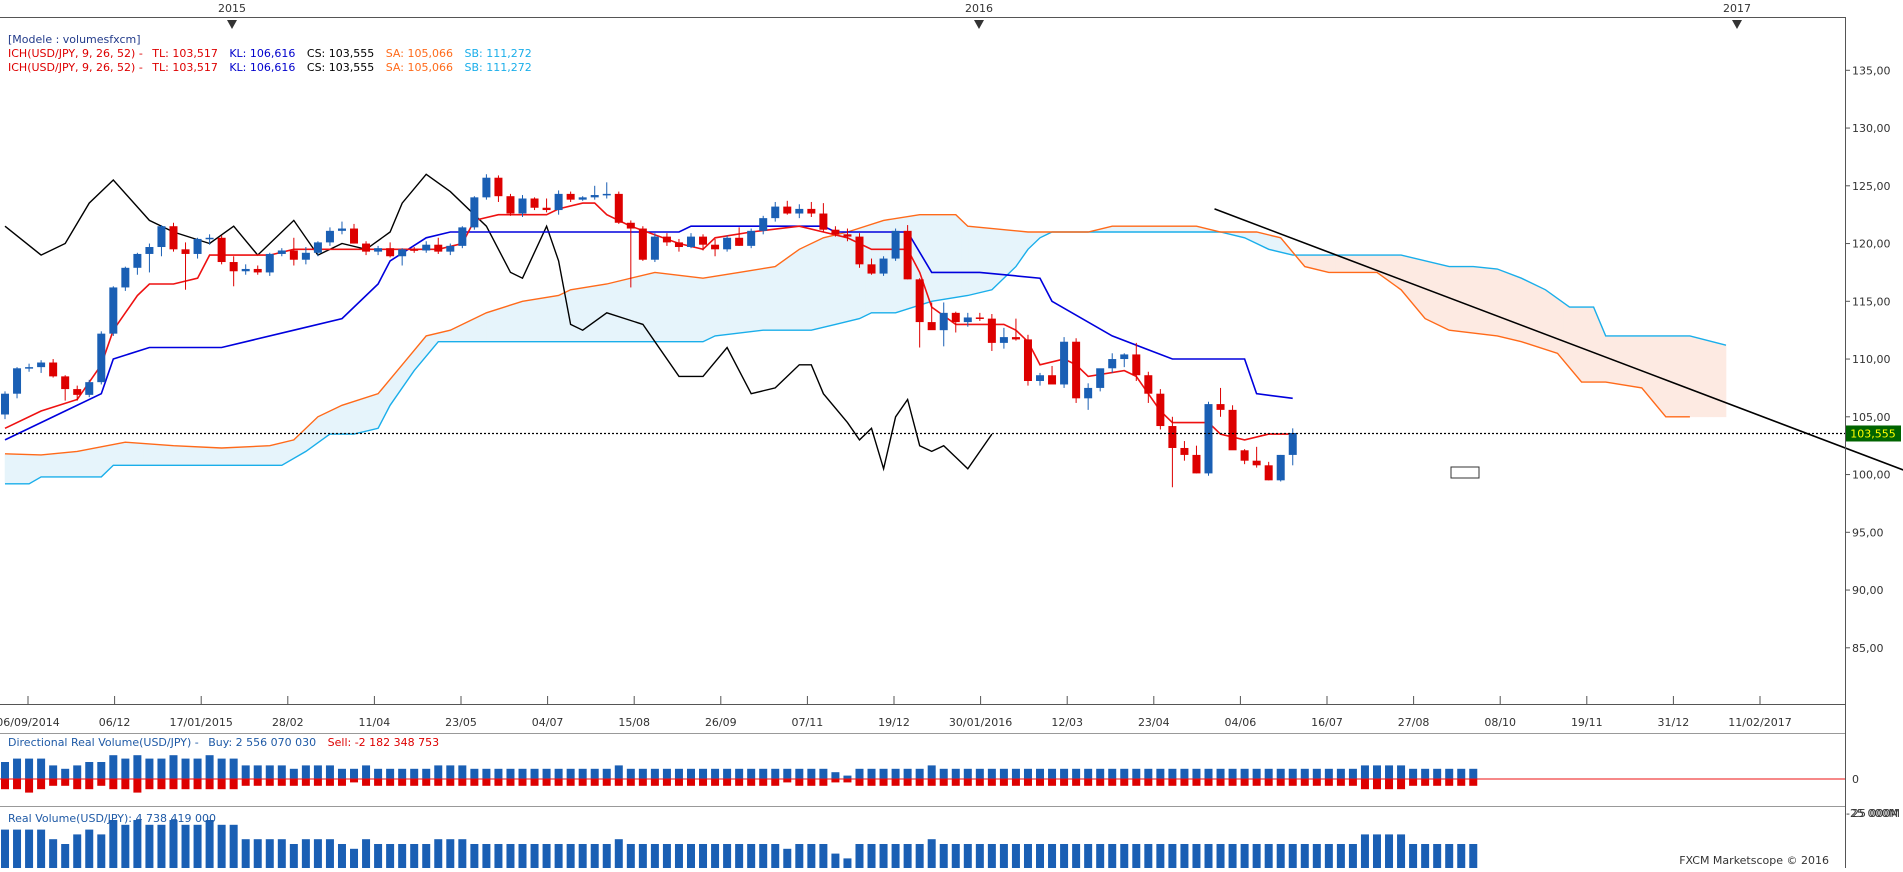 The height and width of the screenshot is (872, 1903). What do you see at coordinates (1871, 70) in the screenshot?
I see `price-tick-label: 135,00` at bounding box center [1871, 70].